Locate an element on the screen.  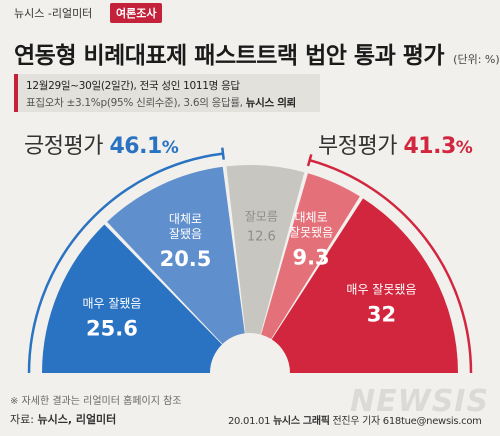
slice-label-text: 잘모름 is located at coordinates (261, 216).